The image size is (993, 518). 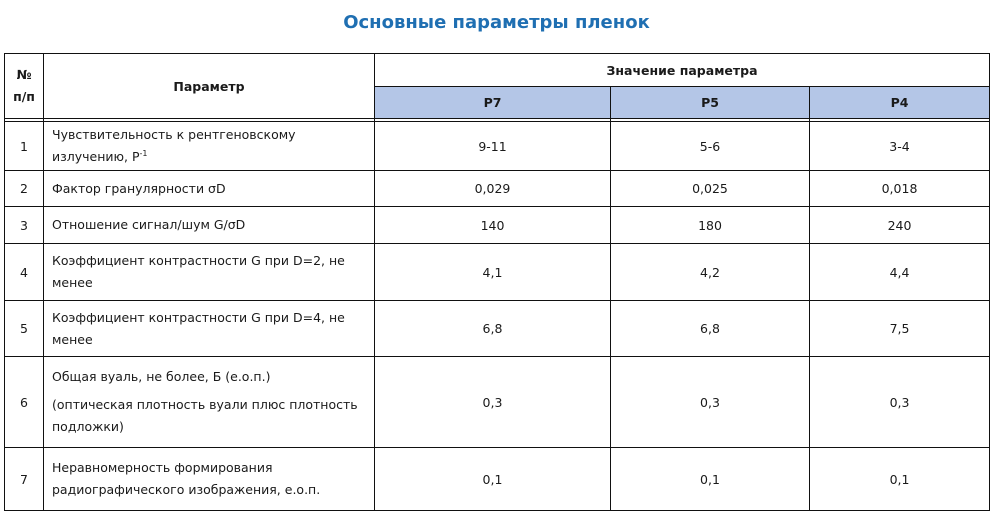 What do you see at coordinates (209, 86) in the screenshot?
I see `column-header-parameter: Параметр` at bounding box center [209, 86].